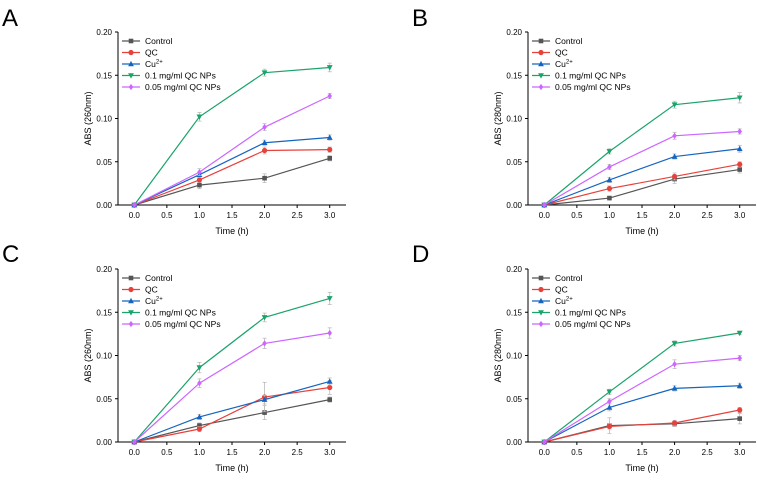 This screenshot has height=486, width=757. I want to click on y-tick-label: 0.05, so click(514, 162).